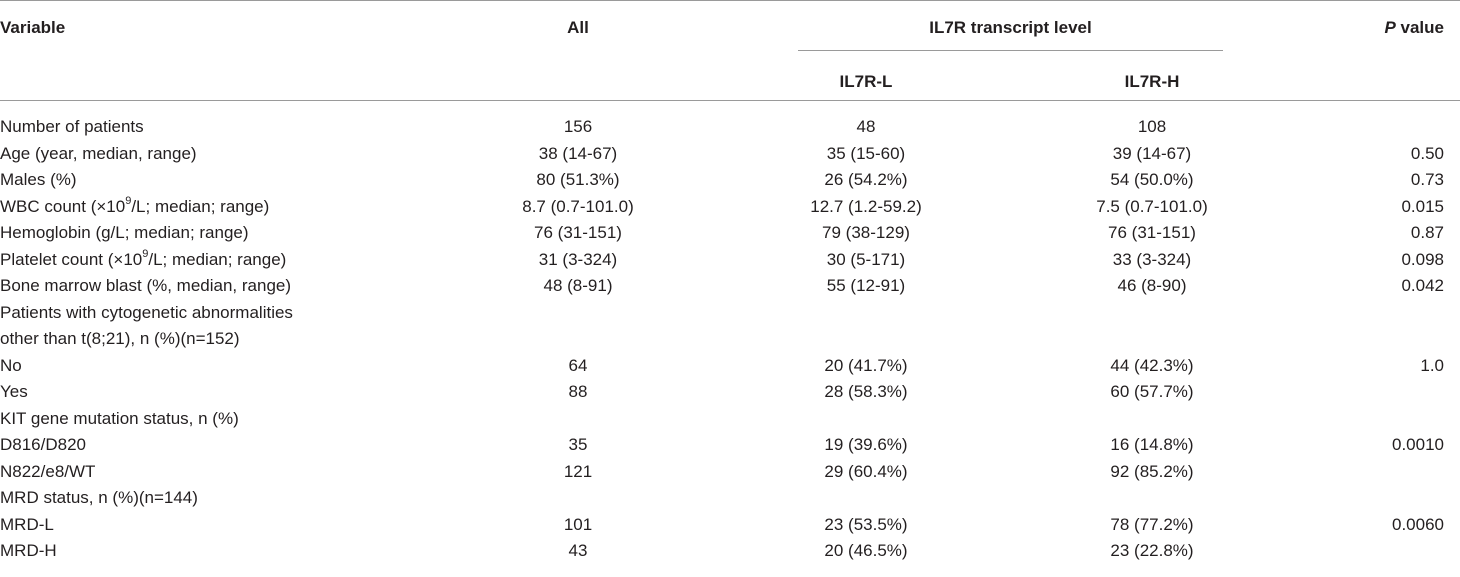 The height and width of the screenshot is (577, 1460). Describe the element at coordinates (578, 259) in the screenshot. I see `row-all: 31 (3-324)` at that location.